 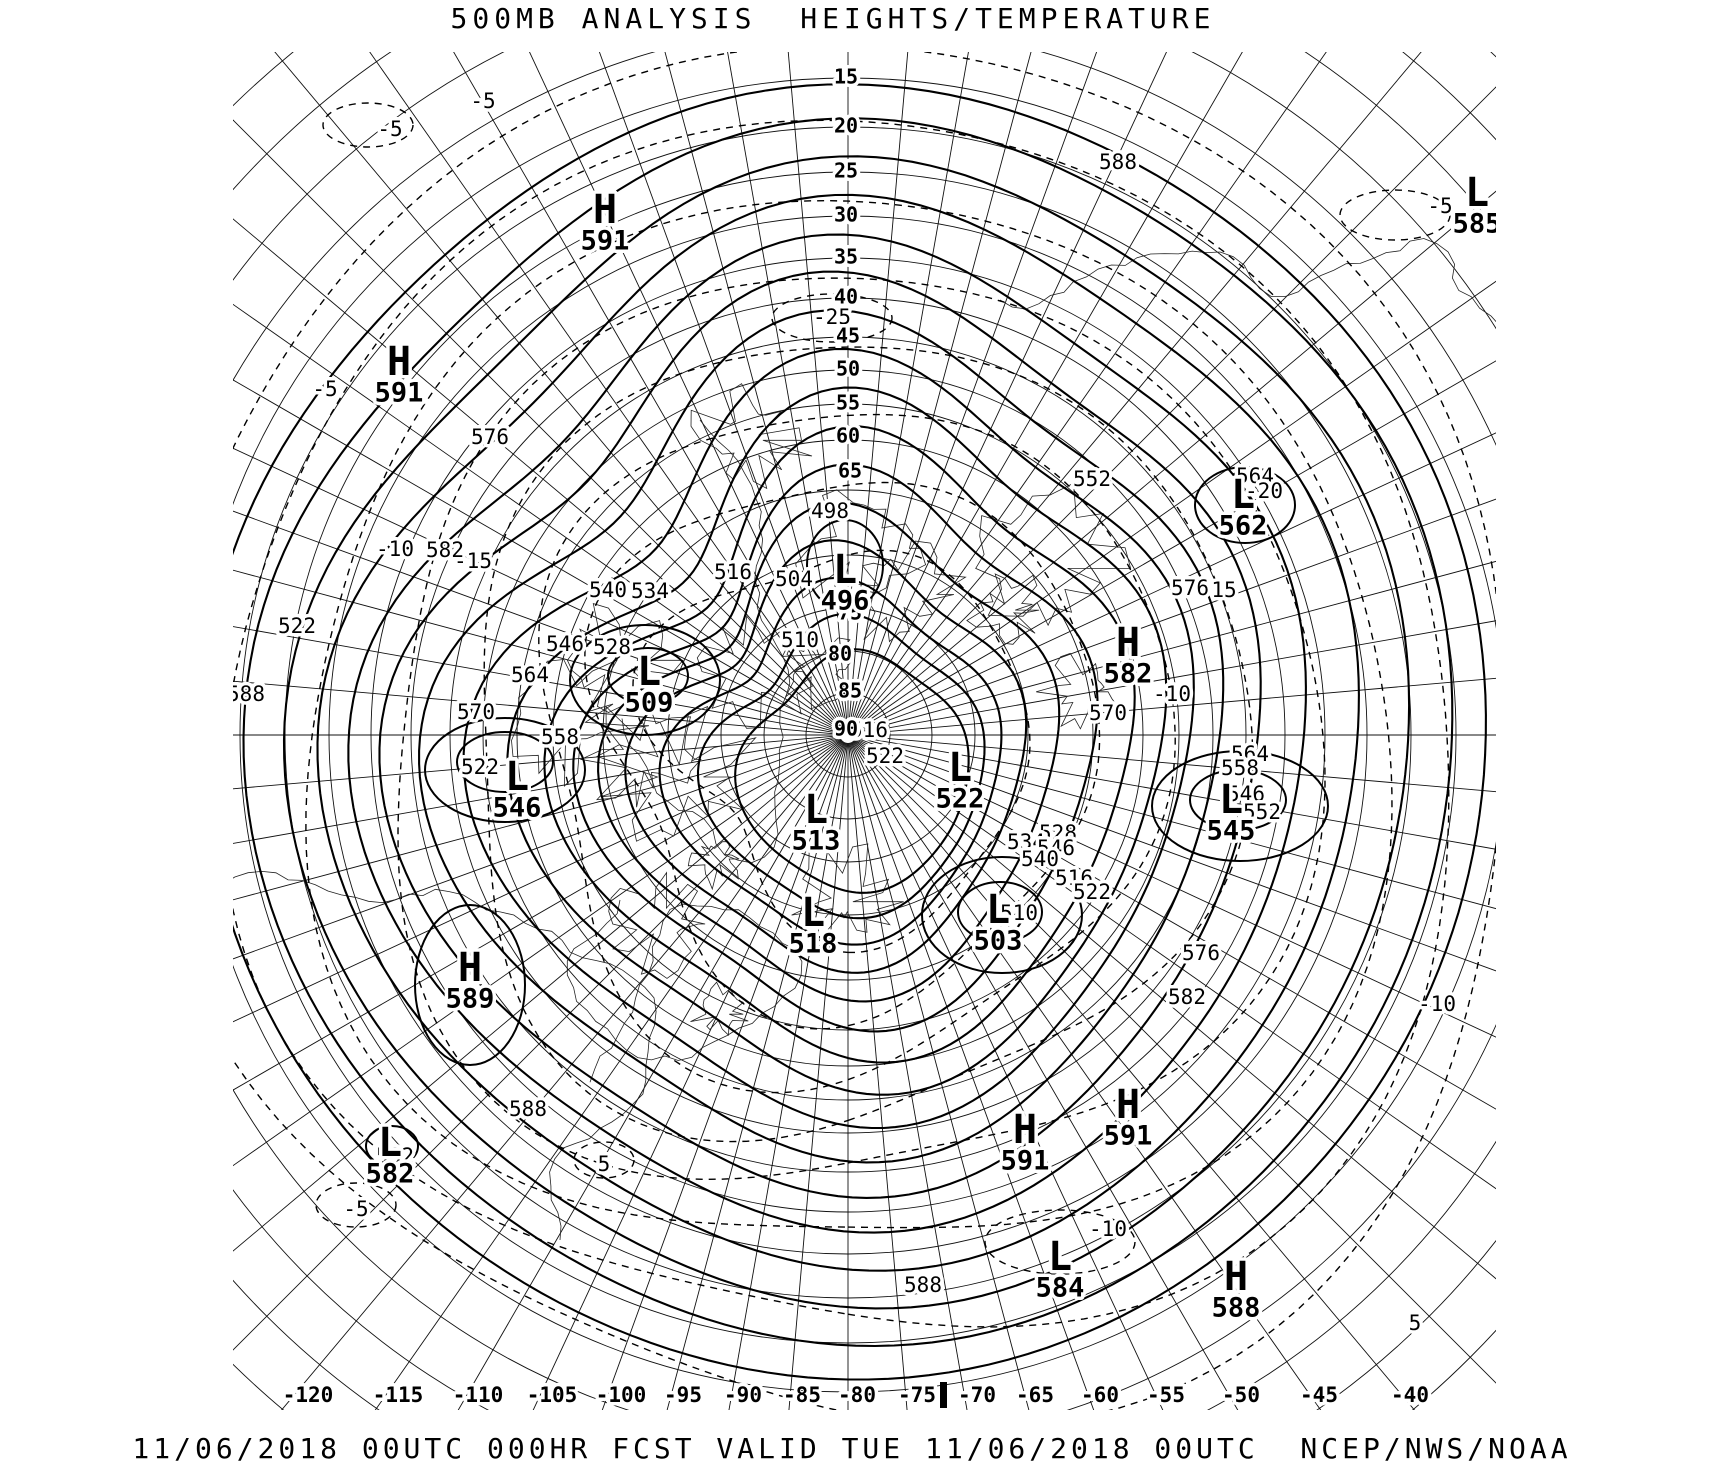 What do you see at coordinates (833, 18) in the screenshot?
I see `page-title: 500MB ANALYSIS HEIGHTS/TEMPERATURE` at bounding box center [833, 18].